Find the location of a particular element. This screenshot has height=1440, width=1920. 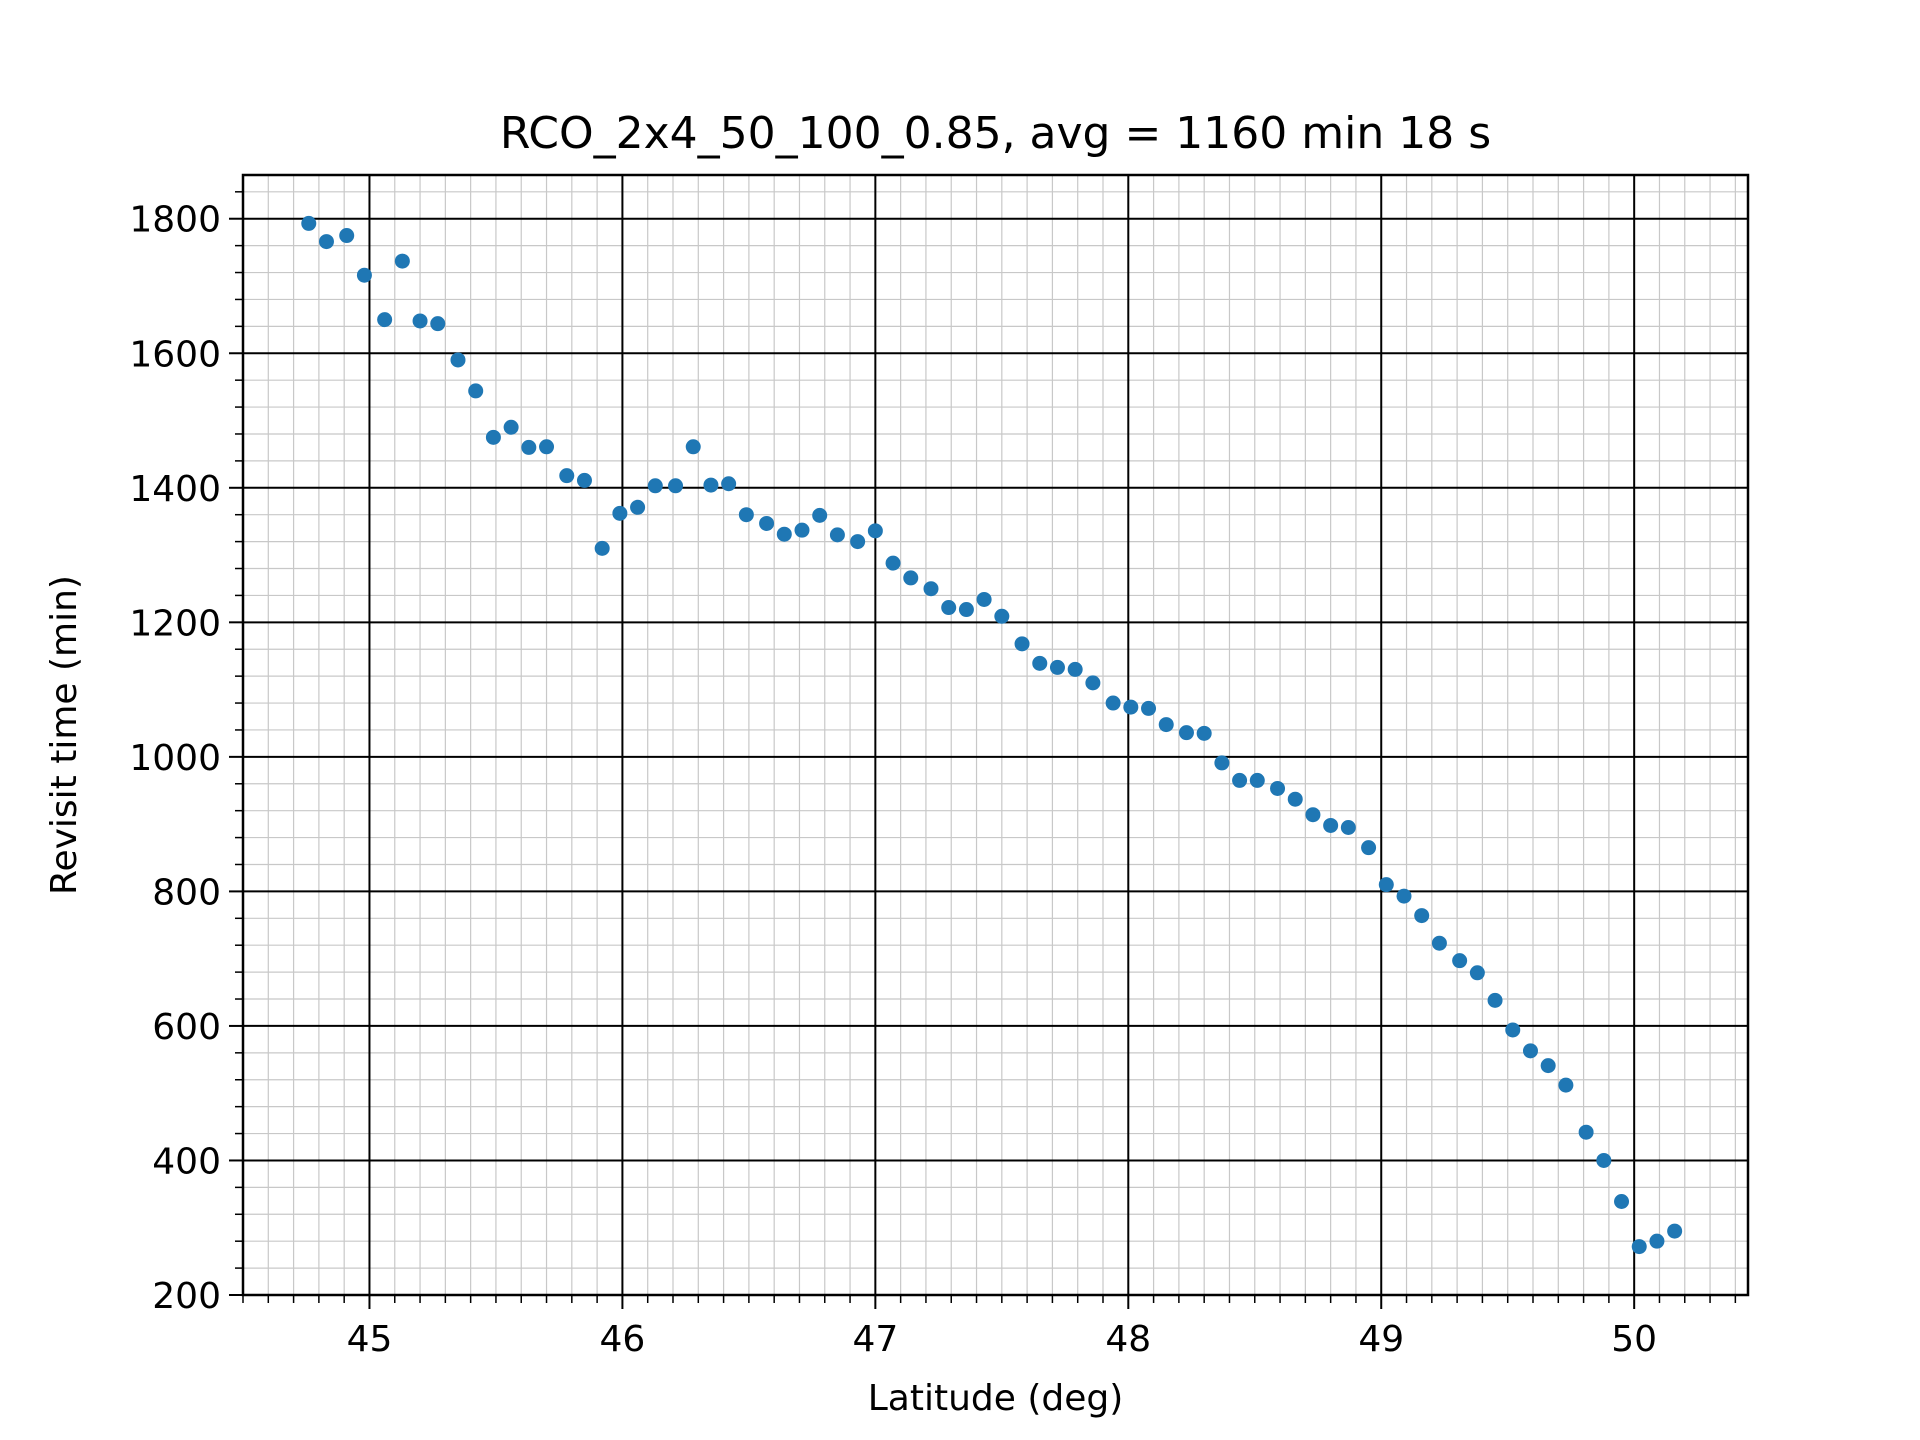

x-tick-label: 45 is located at coordinates (370, 1339).